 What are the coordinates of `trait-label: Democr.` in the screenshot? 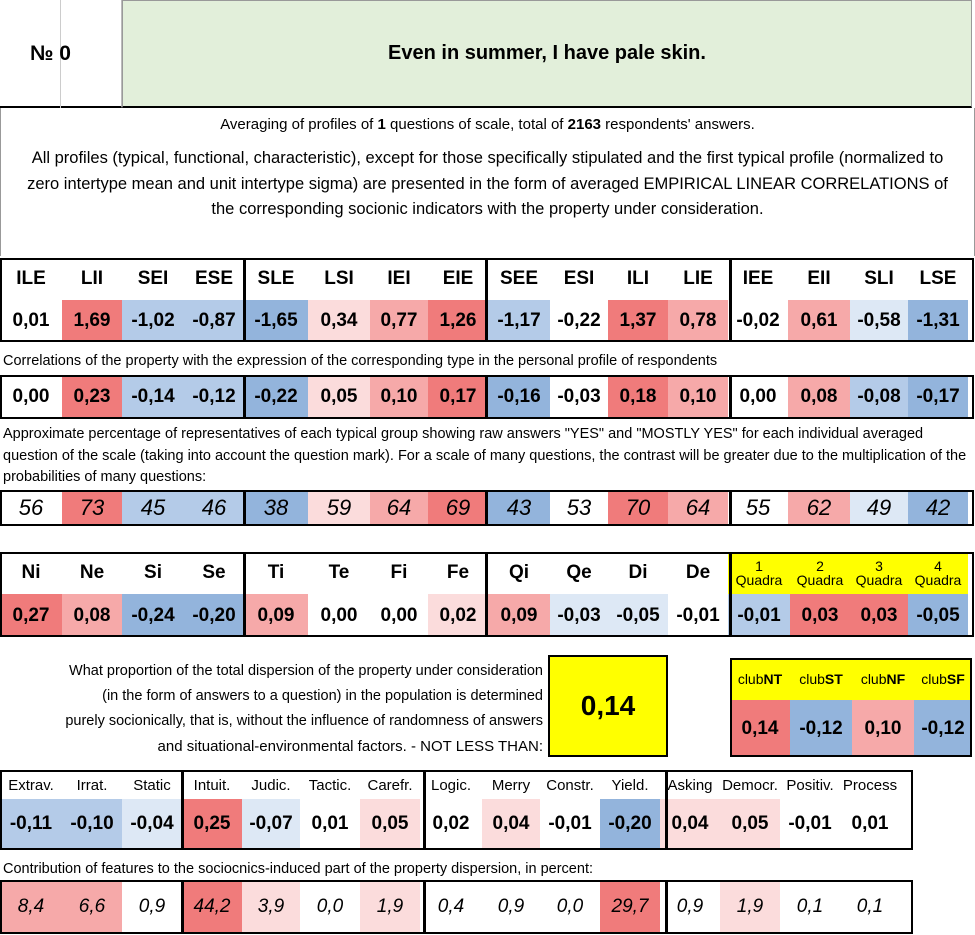 It's located at (750, 785).